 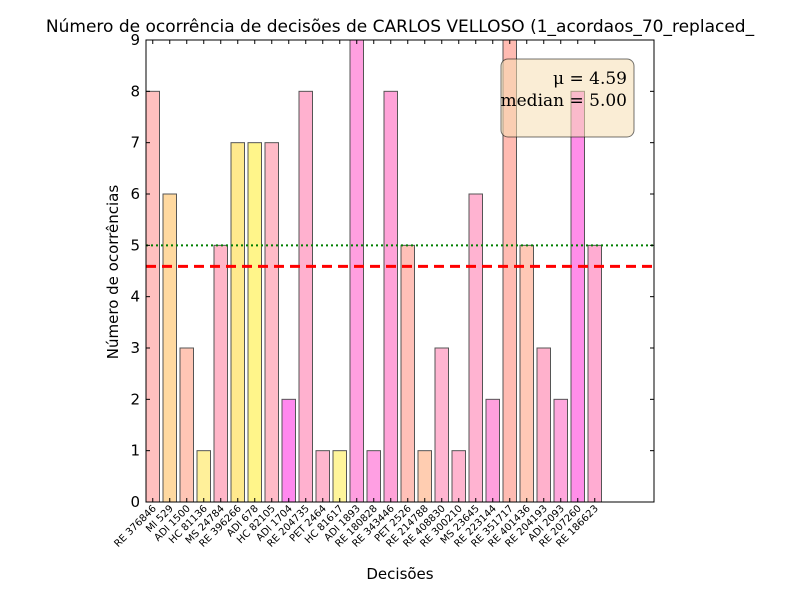 I want to click on median-annotation: median = 5.00, so click(x=564, y=101).